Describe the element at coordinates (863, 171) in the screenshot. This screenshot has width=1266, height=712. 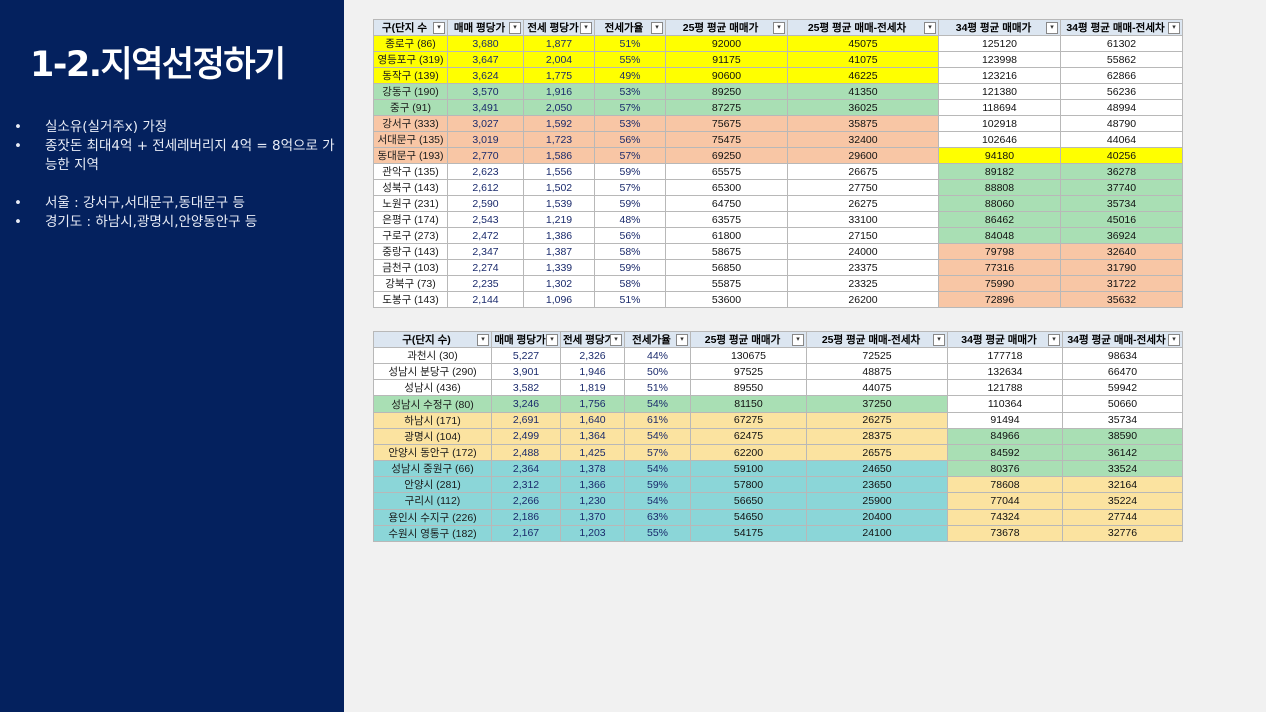
I see `cell-gap-25: 26675` at that location.